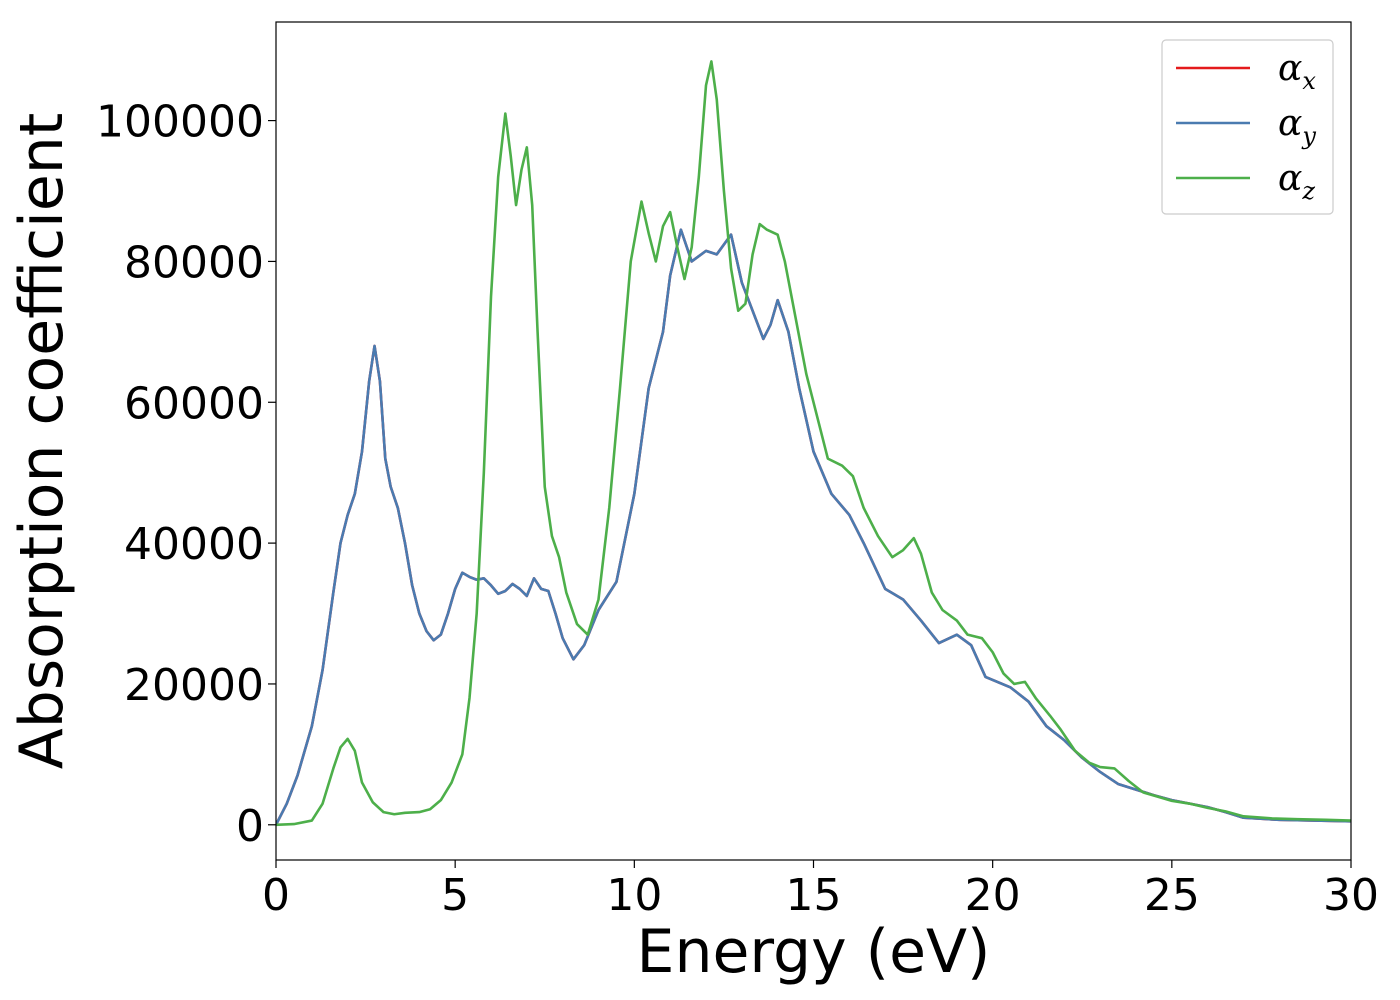 Image resolution: width=1400 pixels, height=1000 pixels. I want to click on x-tick-label-6: 30, so click(1351, 895).